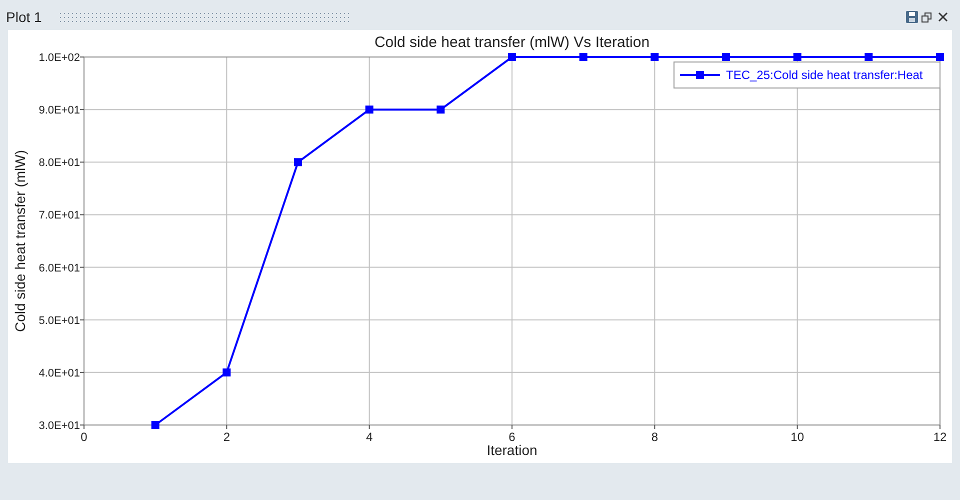 The image size is (960, 500). I want to click on x-tick-label: 6, so click(512, 437).